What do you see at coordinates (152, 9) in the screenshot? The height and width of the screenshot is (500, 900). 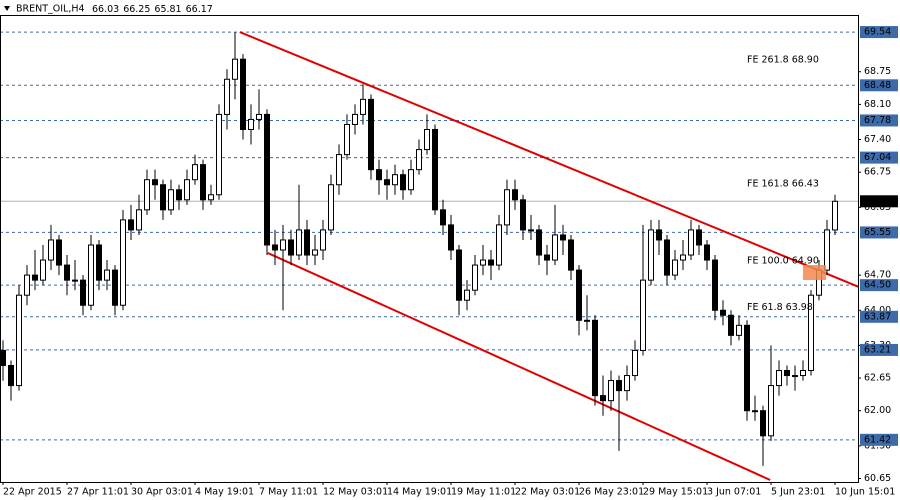 I see `header-ohlc: 66.03 66.25 65.81 66.17` at bounding box center [152, 9].